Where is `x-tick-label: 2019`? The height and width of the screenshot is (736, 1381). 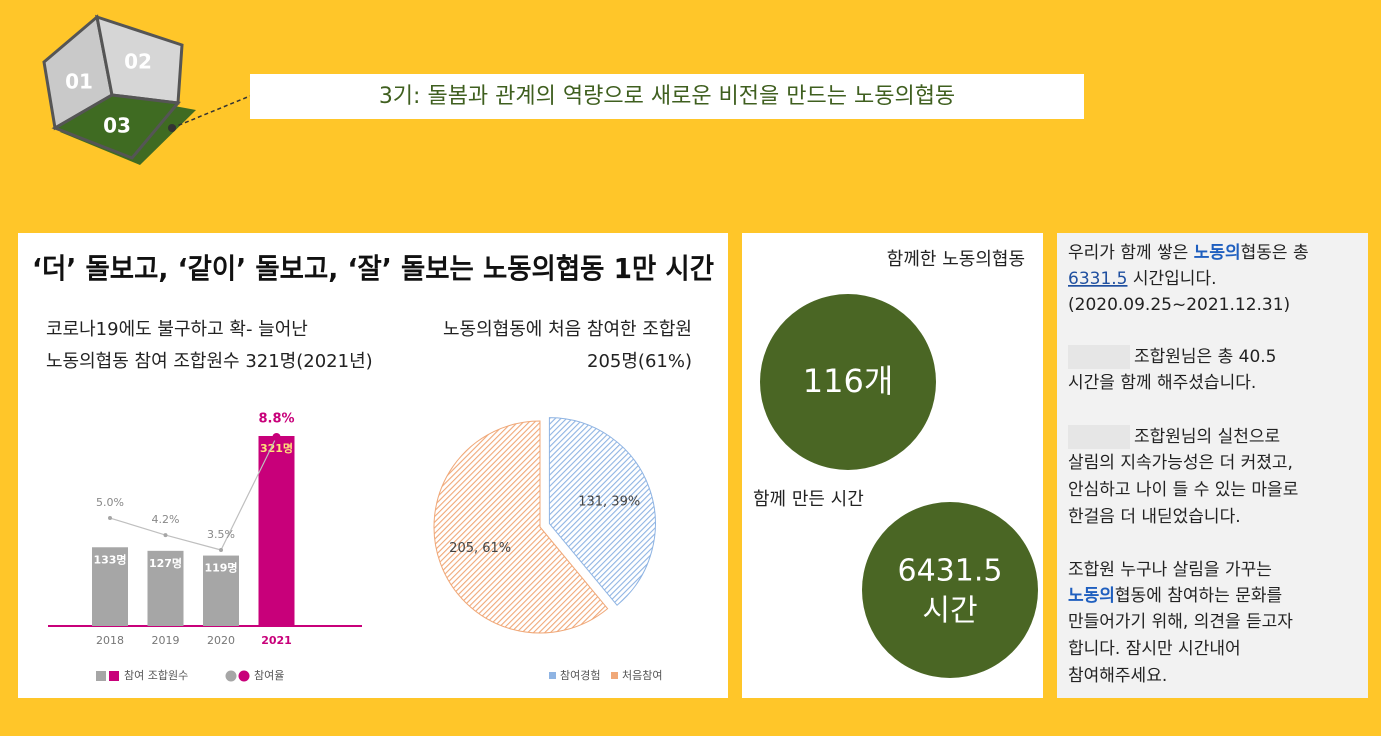
x-tick-label: 2019 is located at coordinates (166, 640).